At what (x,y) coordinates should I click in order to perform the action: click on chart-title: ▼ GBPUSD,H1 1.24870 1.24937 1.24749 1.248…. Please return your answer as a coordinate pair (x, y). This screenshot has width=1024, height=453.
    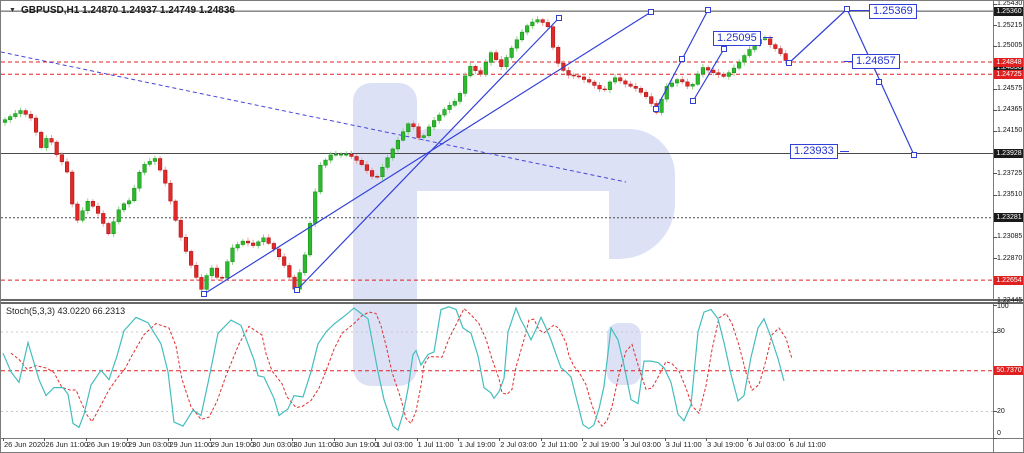
    Looking at the image, I should click on (122, 10).